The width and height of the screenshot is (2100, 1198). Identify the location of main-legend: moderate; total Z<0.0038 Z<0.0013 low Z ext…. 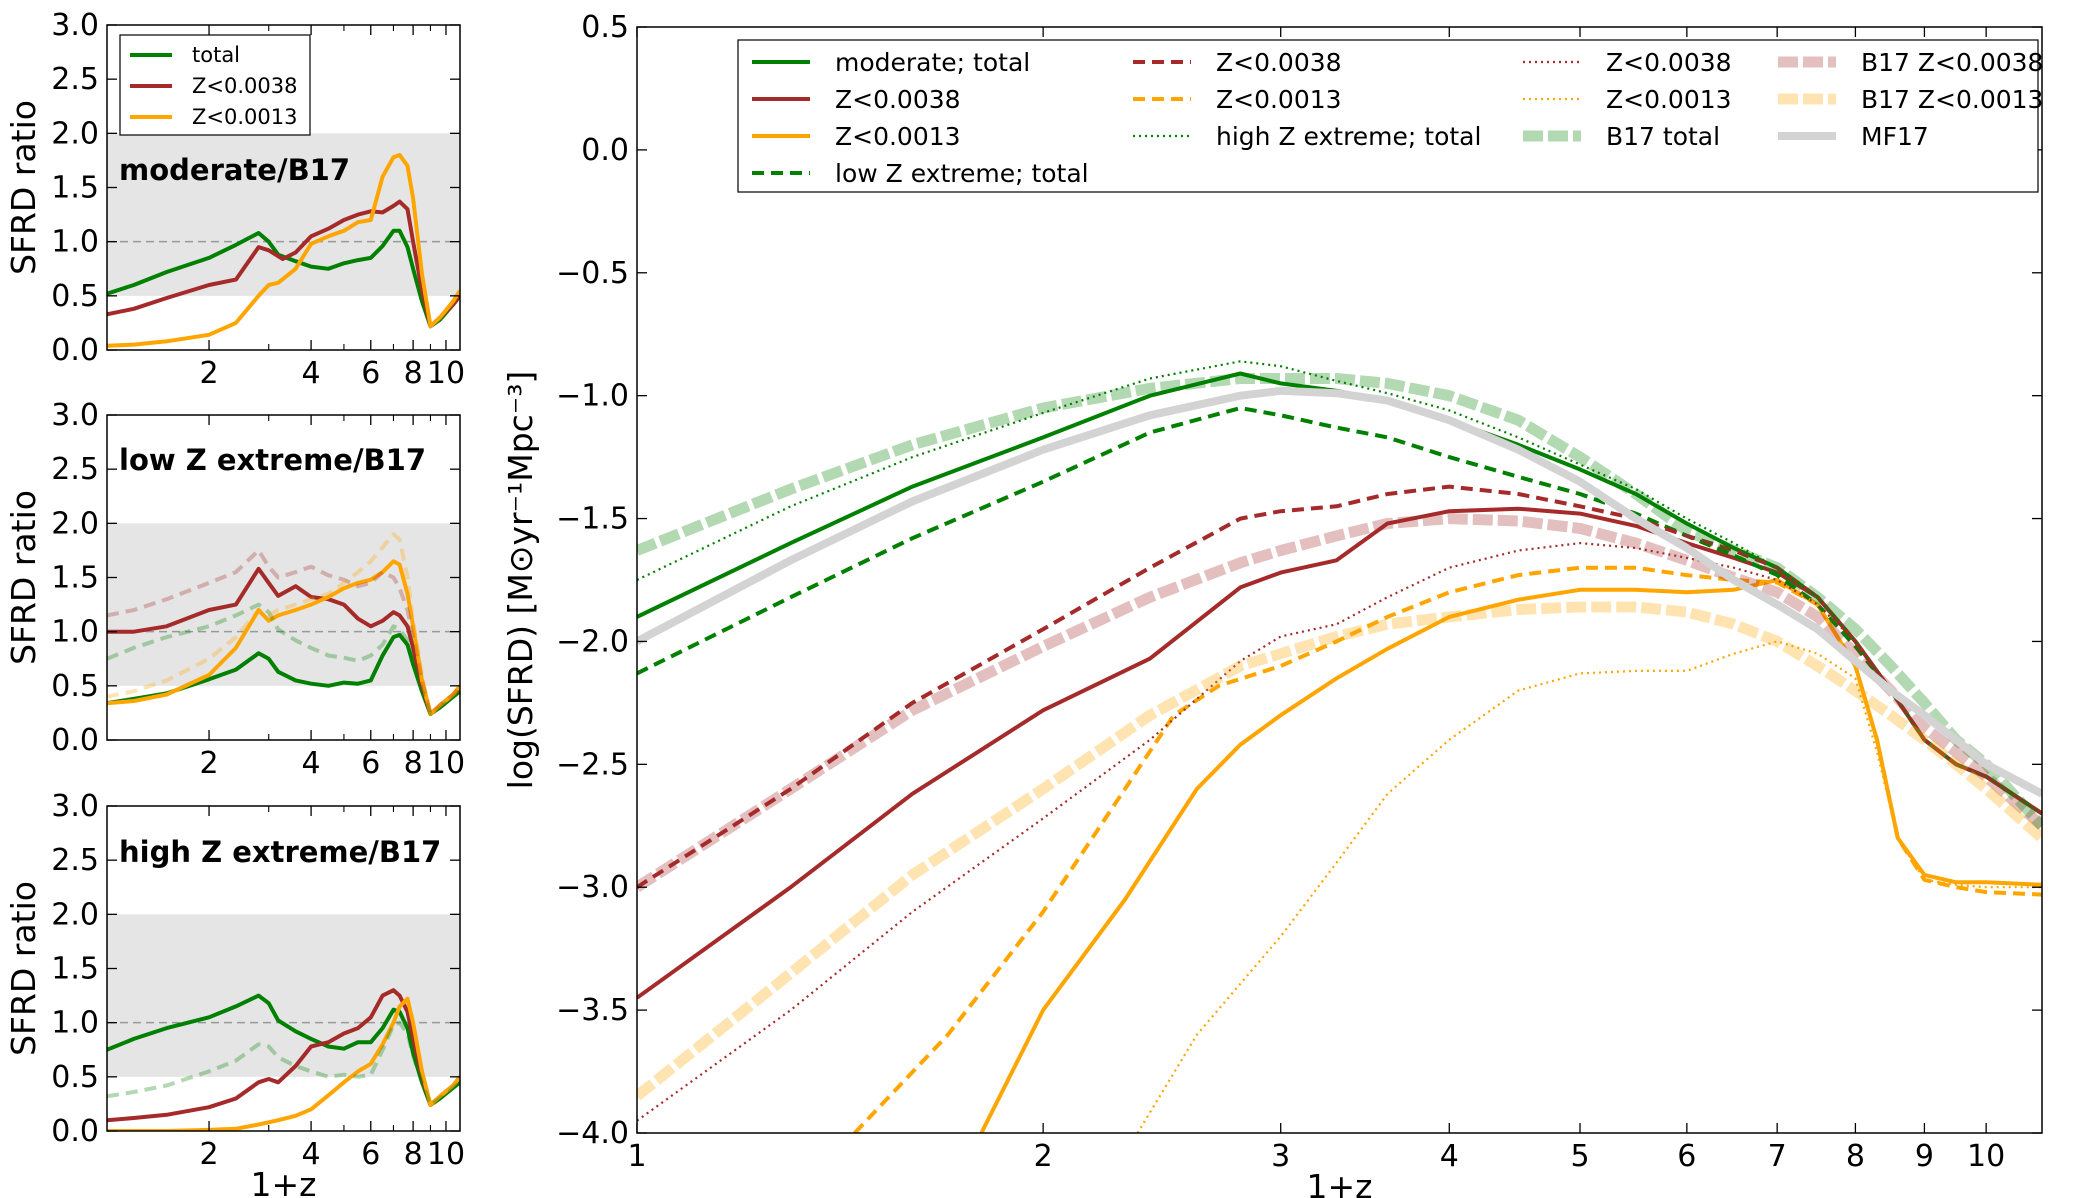
(1390, 116).